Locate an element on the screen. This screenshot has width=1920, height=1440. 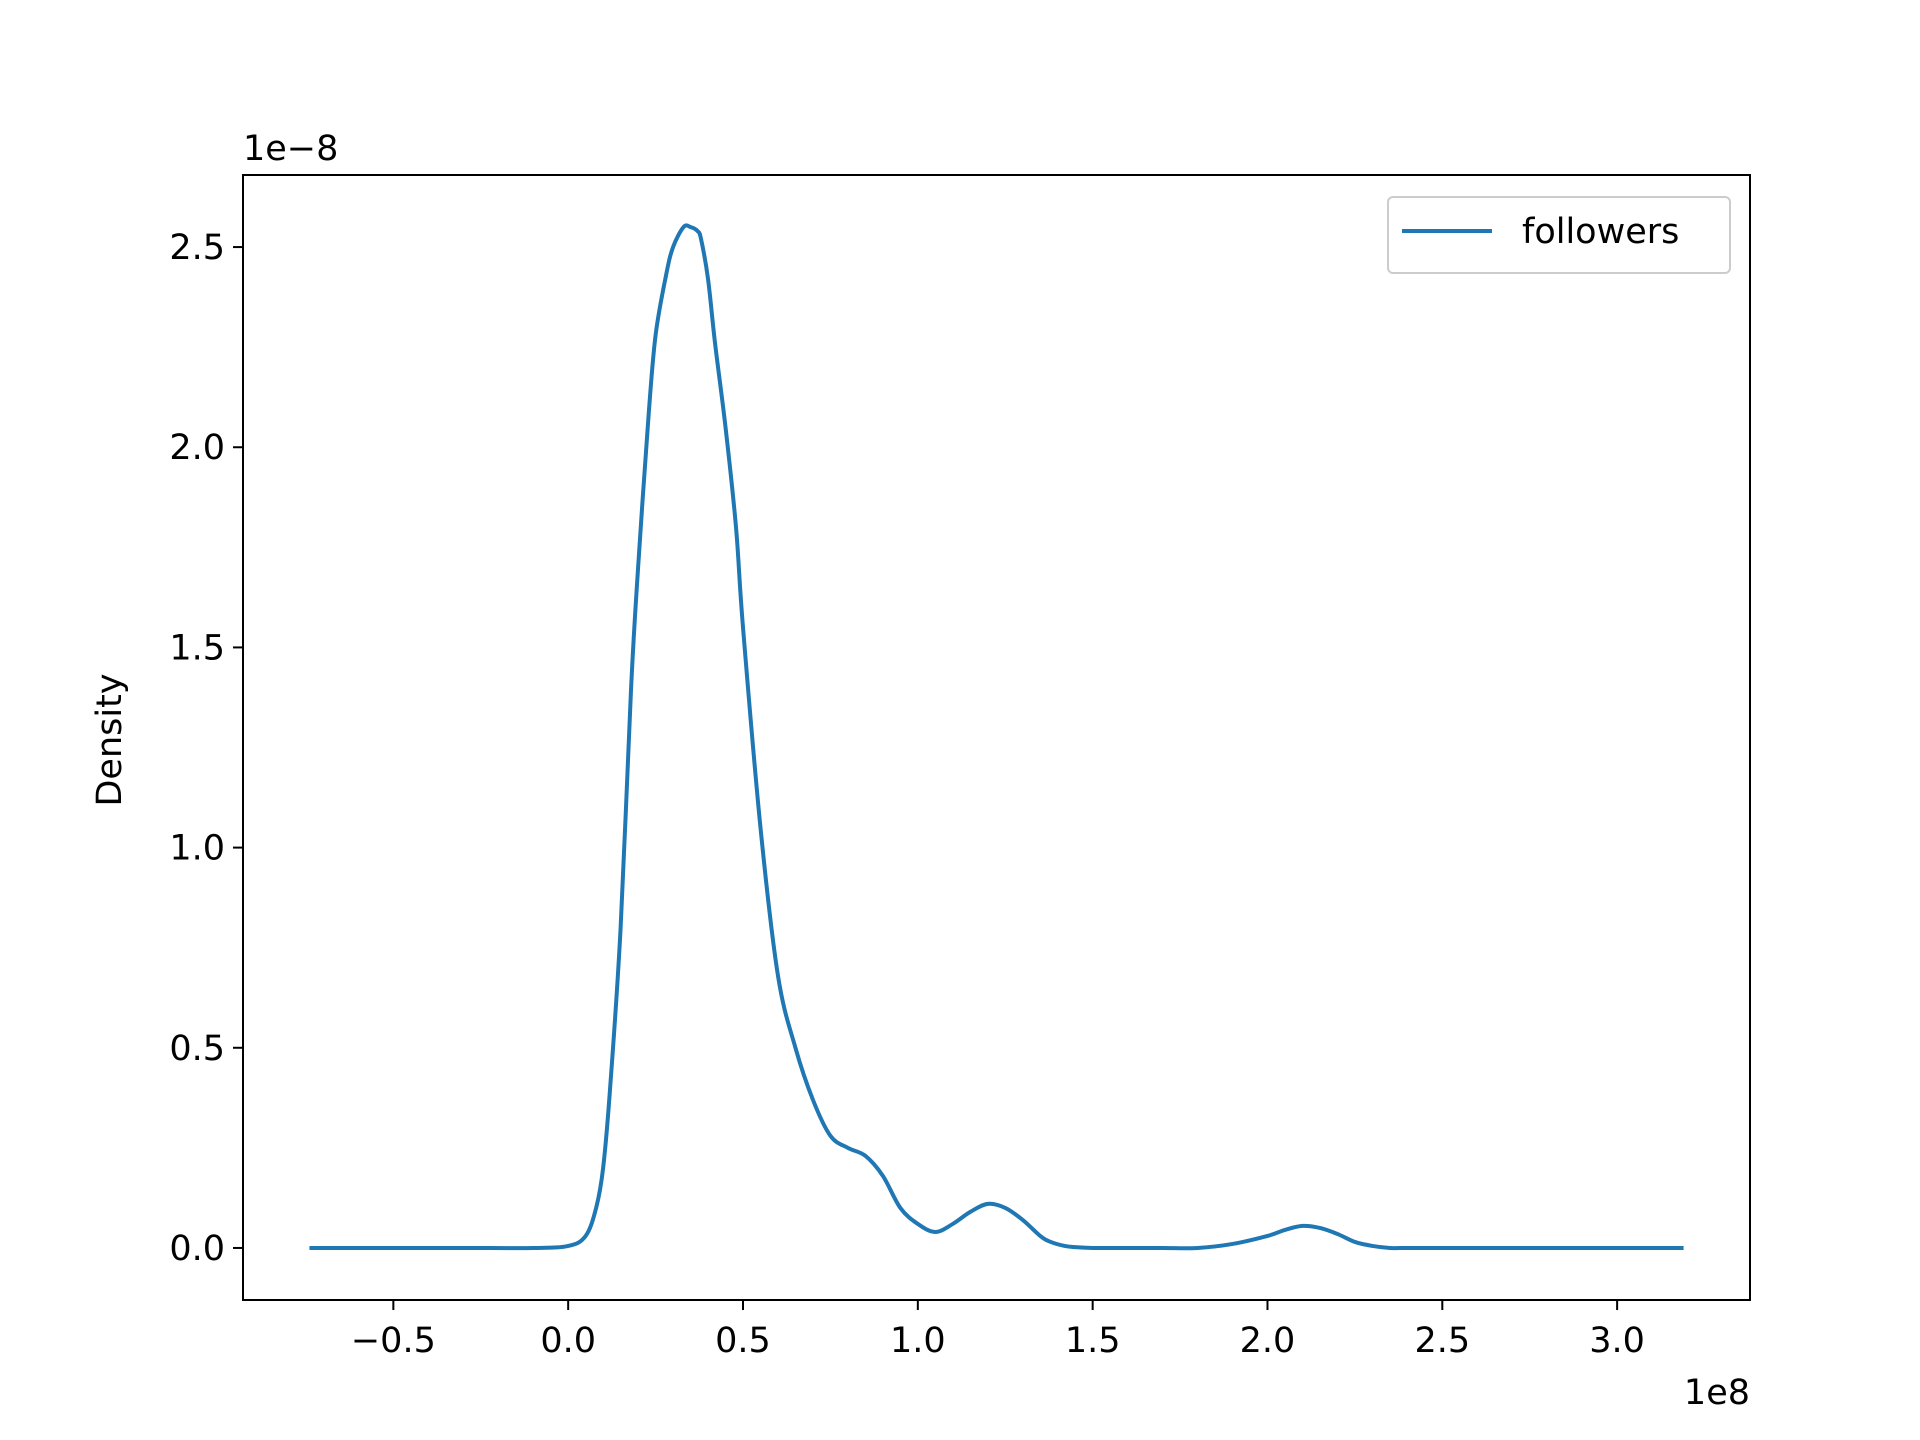
x-tick-label: 2.0 is located at coordinates (1268, 1341).